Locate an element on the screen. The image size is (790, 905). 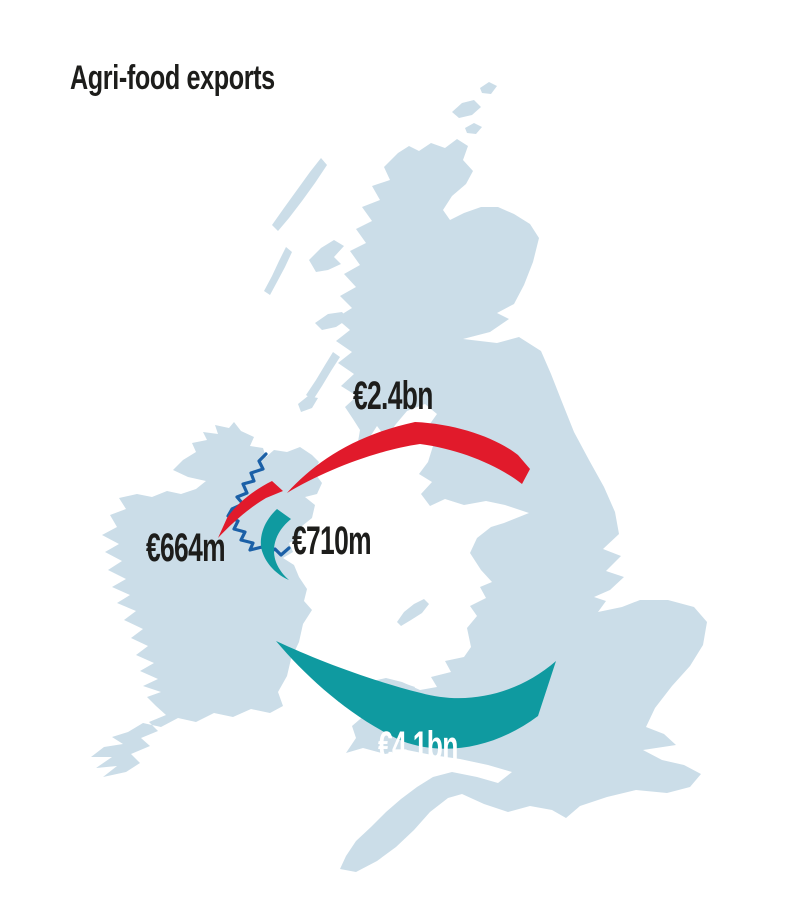
flow-arrow-ni-to-ireland is located at coordinates (250, 509).